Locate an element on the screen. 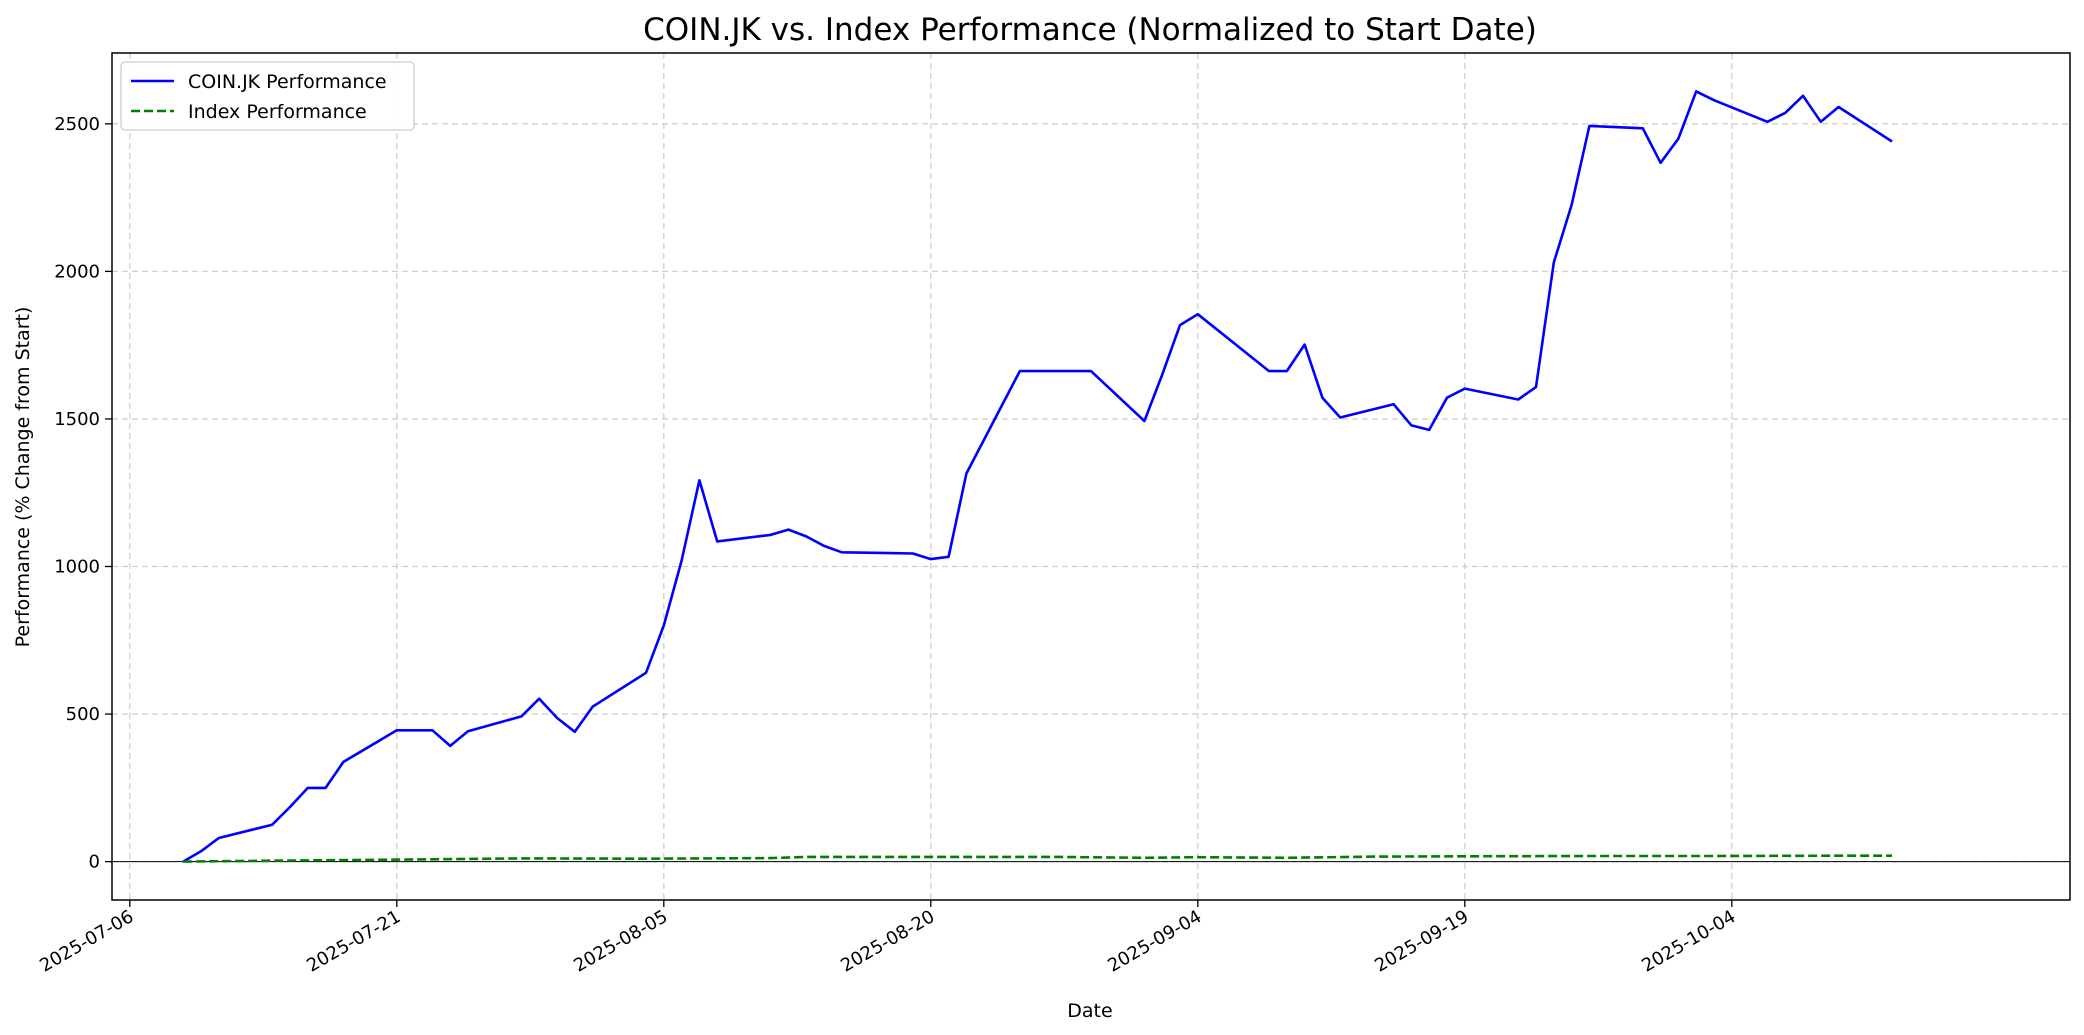 Image resolution: width=2084 pixels, height=1035 pixels. y-tick-label: 1500 is located at coordinates (77, 419).